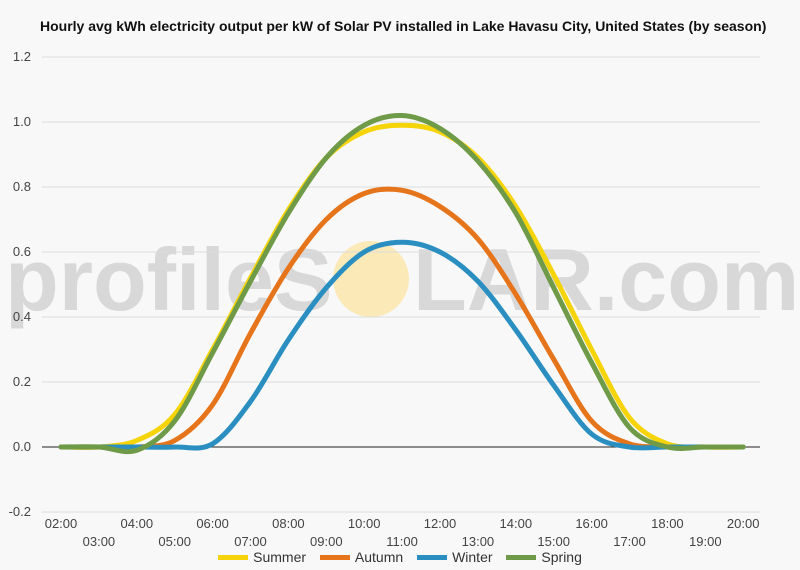 Image resolution: width=800 pixels, height=570 pixels. What do you see at coordinates (22, 121) in the screenshot?
I see `y-tick-label: 1.0` at bounding box center [22, 121].